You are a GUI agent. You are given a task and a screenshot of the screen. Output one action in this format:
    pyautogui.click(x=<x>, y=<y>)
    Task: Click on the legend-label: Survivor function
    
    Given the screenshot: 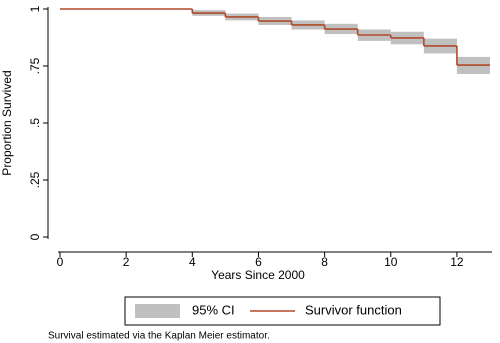 What is the action you would take?
    pyautogui.click(x=353, y=309)
    